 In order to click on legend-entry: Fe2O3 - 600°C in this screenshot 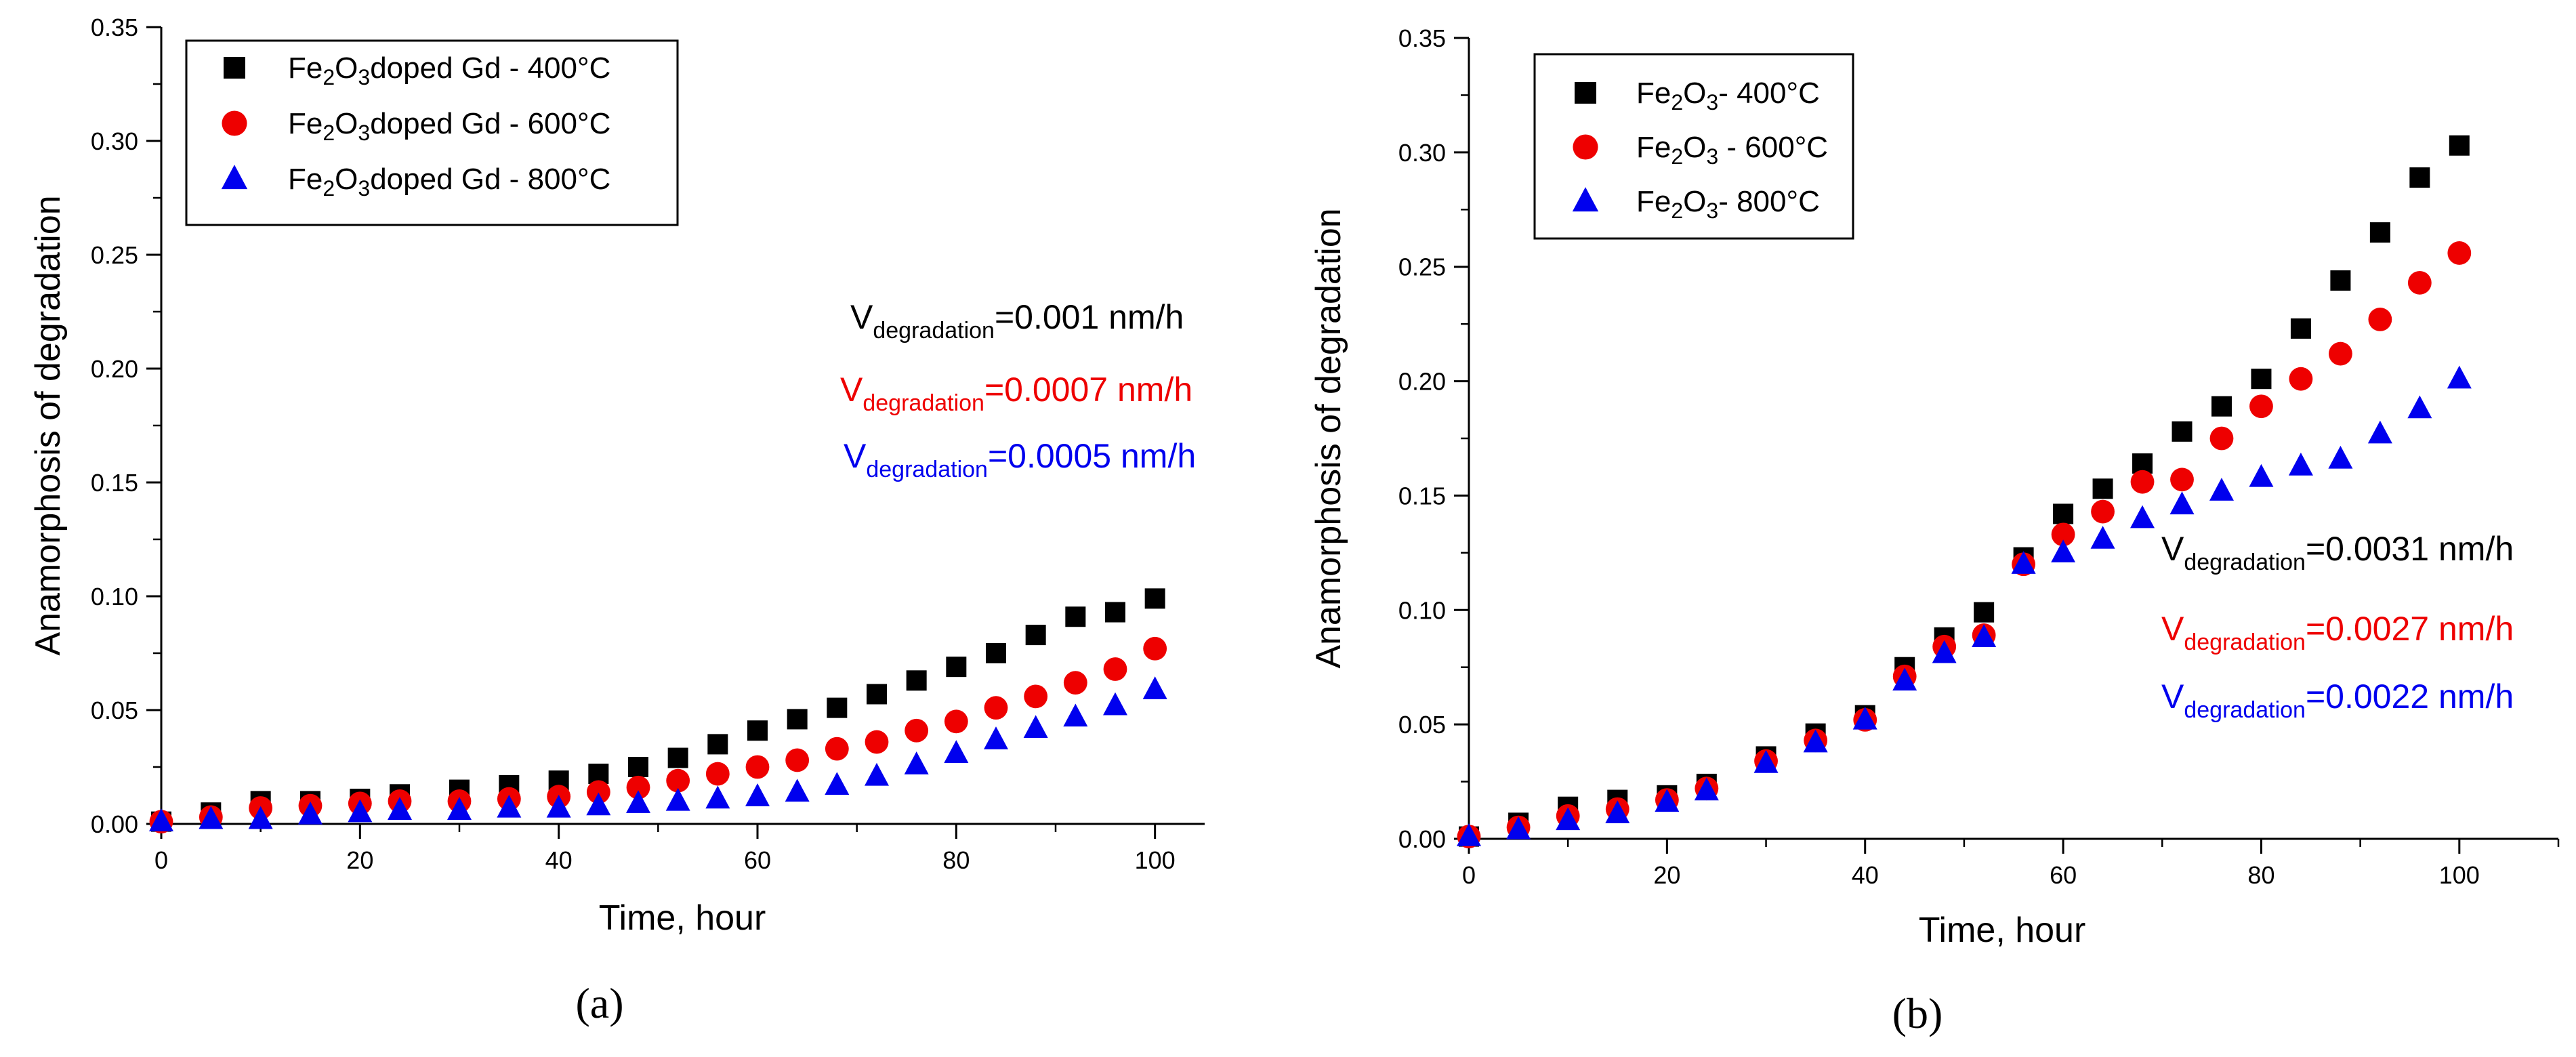, I will do `click(1732, 150)`.